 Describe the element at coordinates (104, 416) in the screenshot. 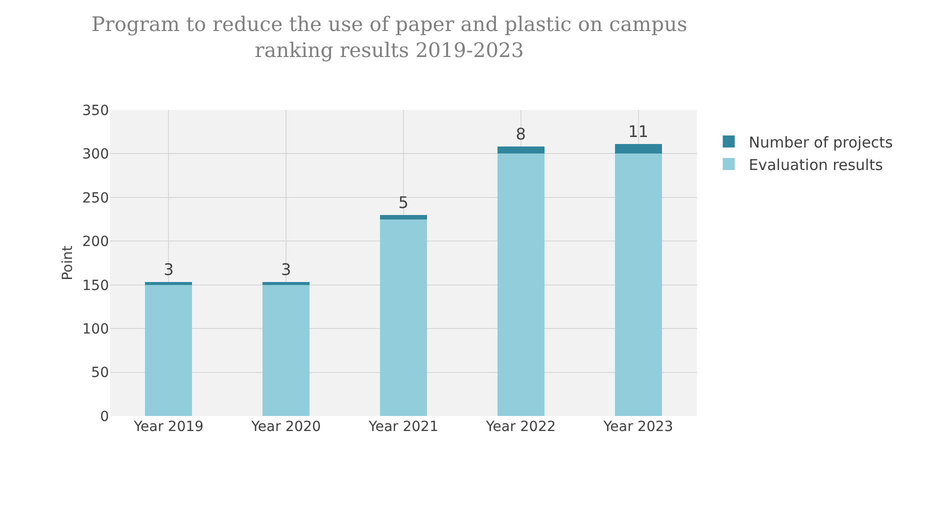

I see `y-tick-label: 0` at that location.